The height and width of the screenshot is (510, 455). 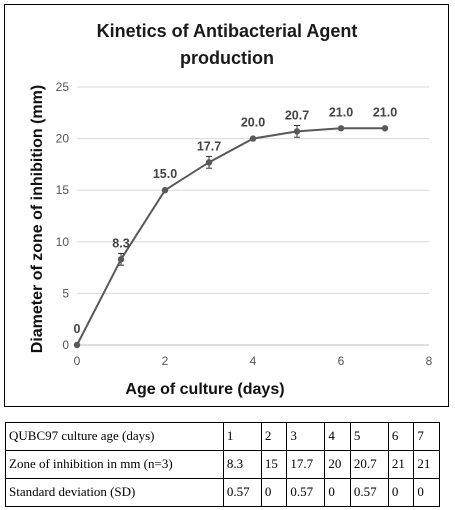 What do you see at coordinates (369, 436) in the screenshot?
I see `table-cell: 5` at bounding box center [369, 436].